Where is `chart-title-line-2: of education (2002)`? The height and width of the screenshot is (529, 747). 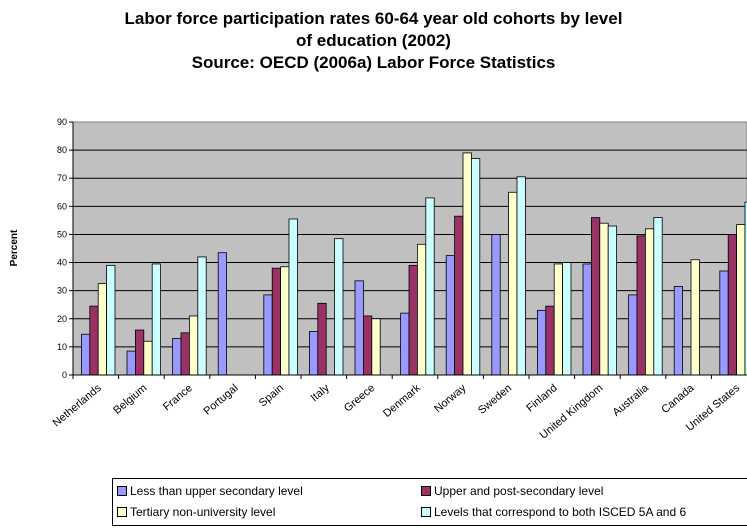 chart-title-line-2: of education (2002) is located at coordinates (373, 40).